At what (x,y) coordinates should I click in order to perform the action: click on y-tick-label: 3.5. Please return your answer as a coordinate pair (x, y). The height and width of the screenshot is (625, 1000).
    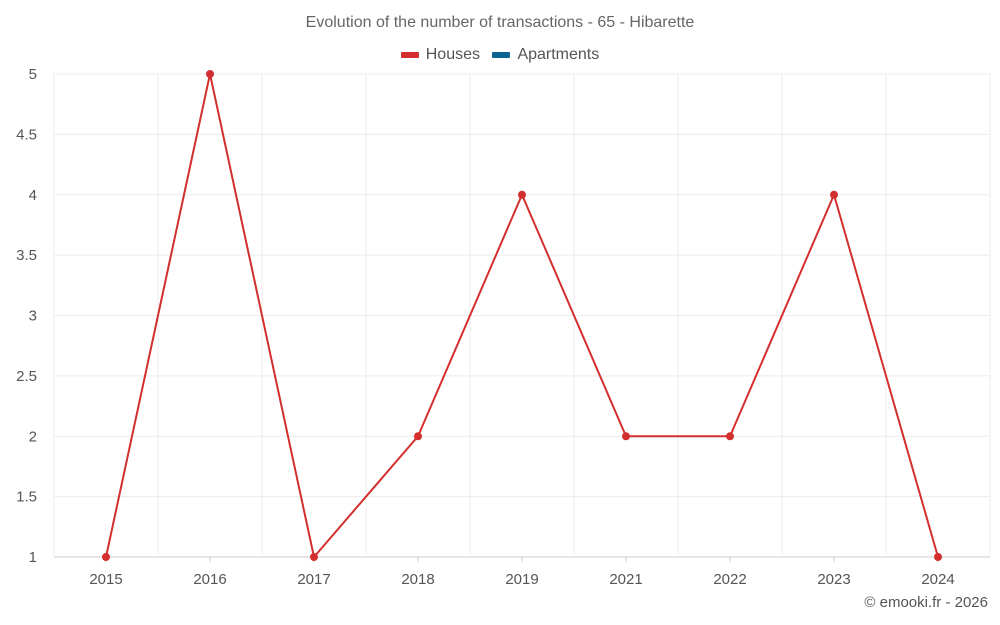
    Looking at the image, I should click on (26, 255).